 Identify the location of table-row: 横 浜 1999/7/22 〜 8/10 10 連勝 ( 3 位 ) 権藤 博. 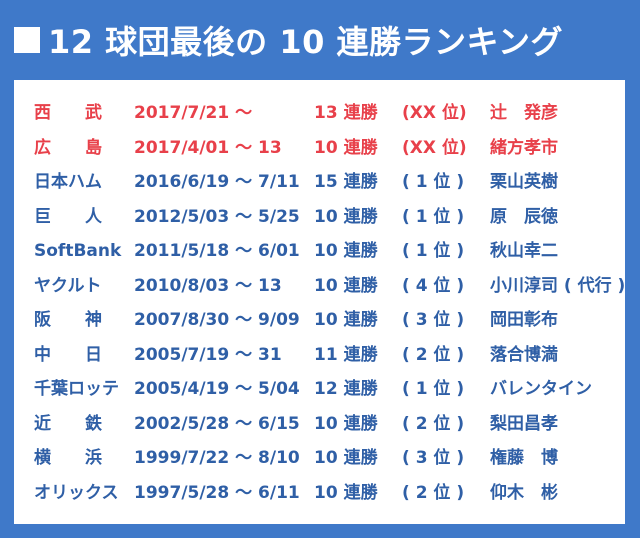
(319, 458).